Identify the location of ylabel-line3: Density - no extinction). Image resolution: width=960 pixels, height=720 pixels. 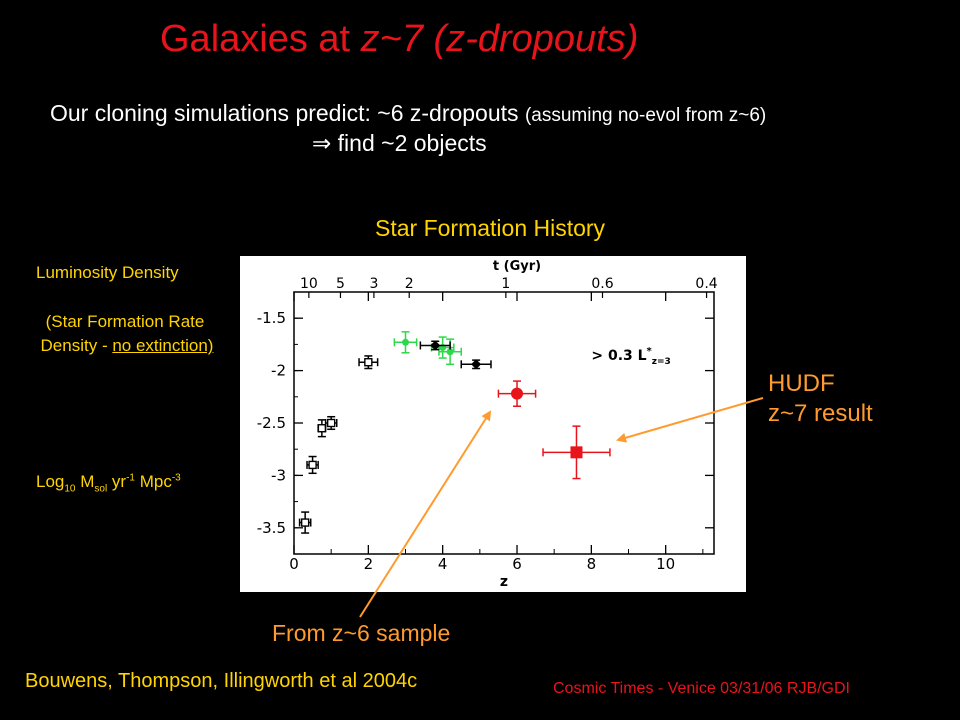
(127, 346).